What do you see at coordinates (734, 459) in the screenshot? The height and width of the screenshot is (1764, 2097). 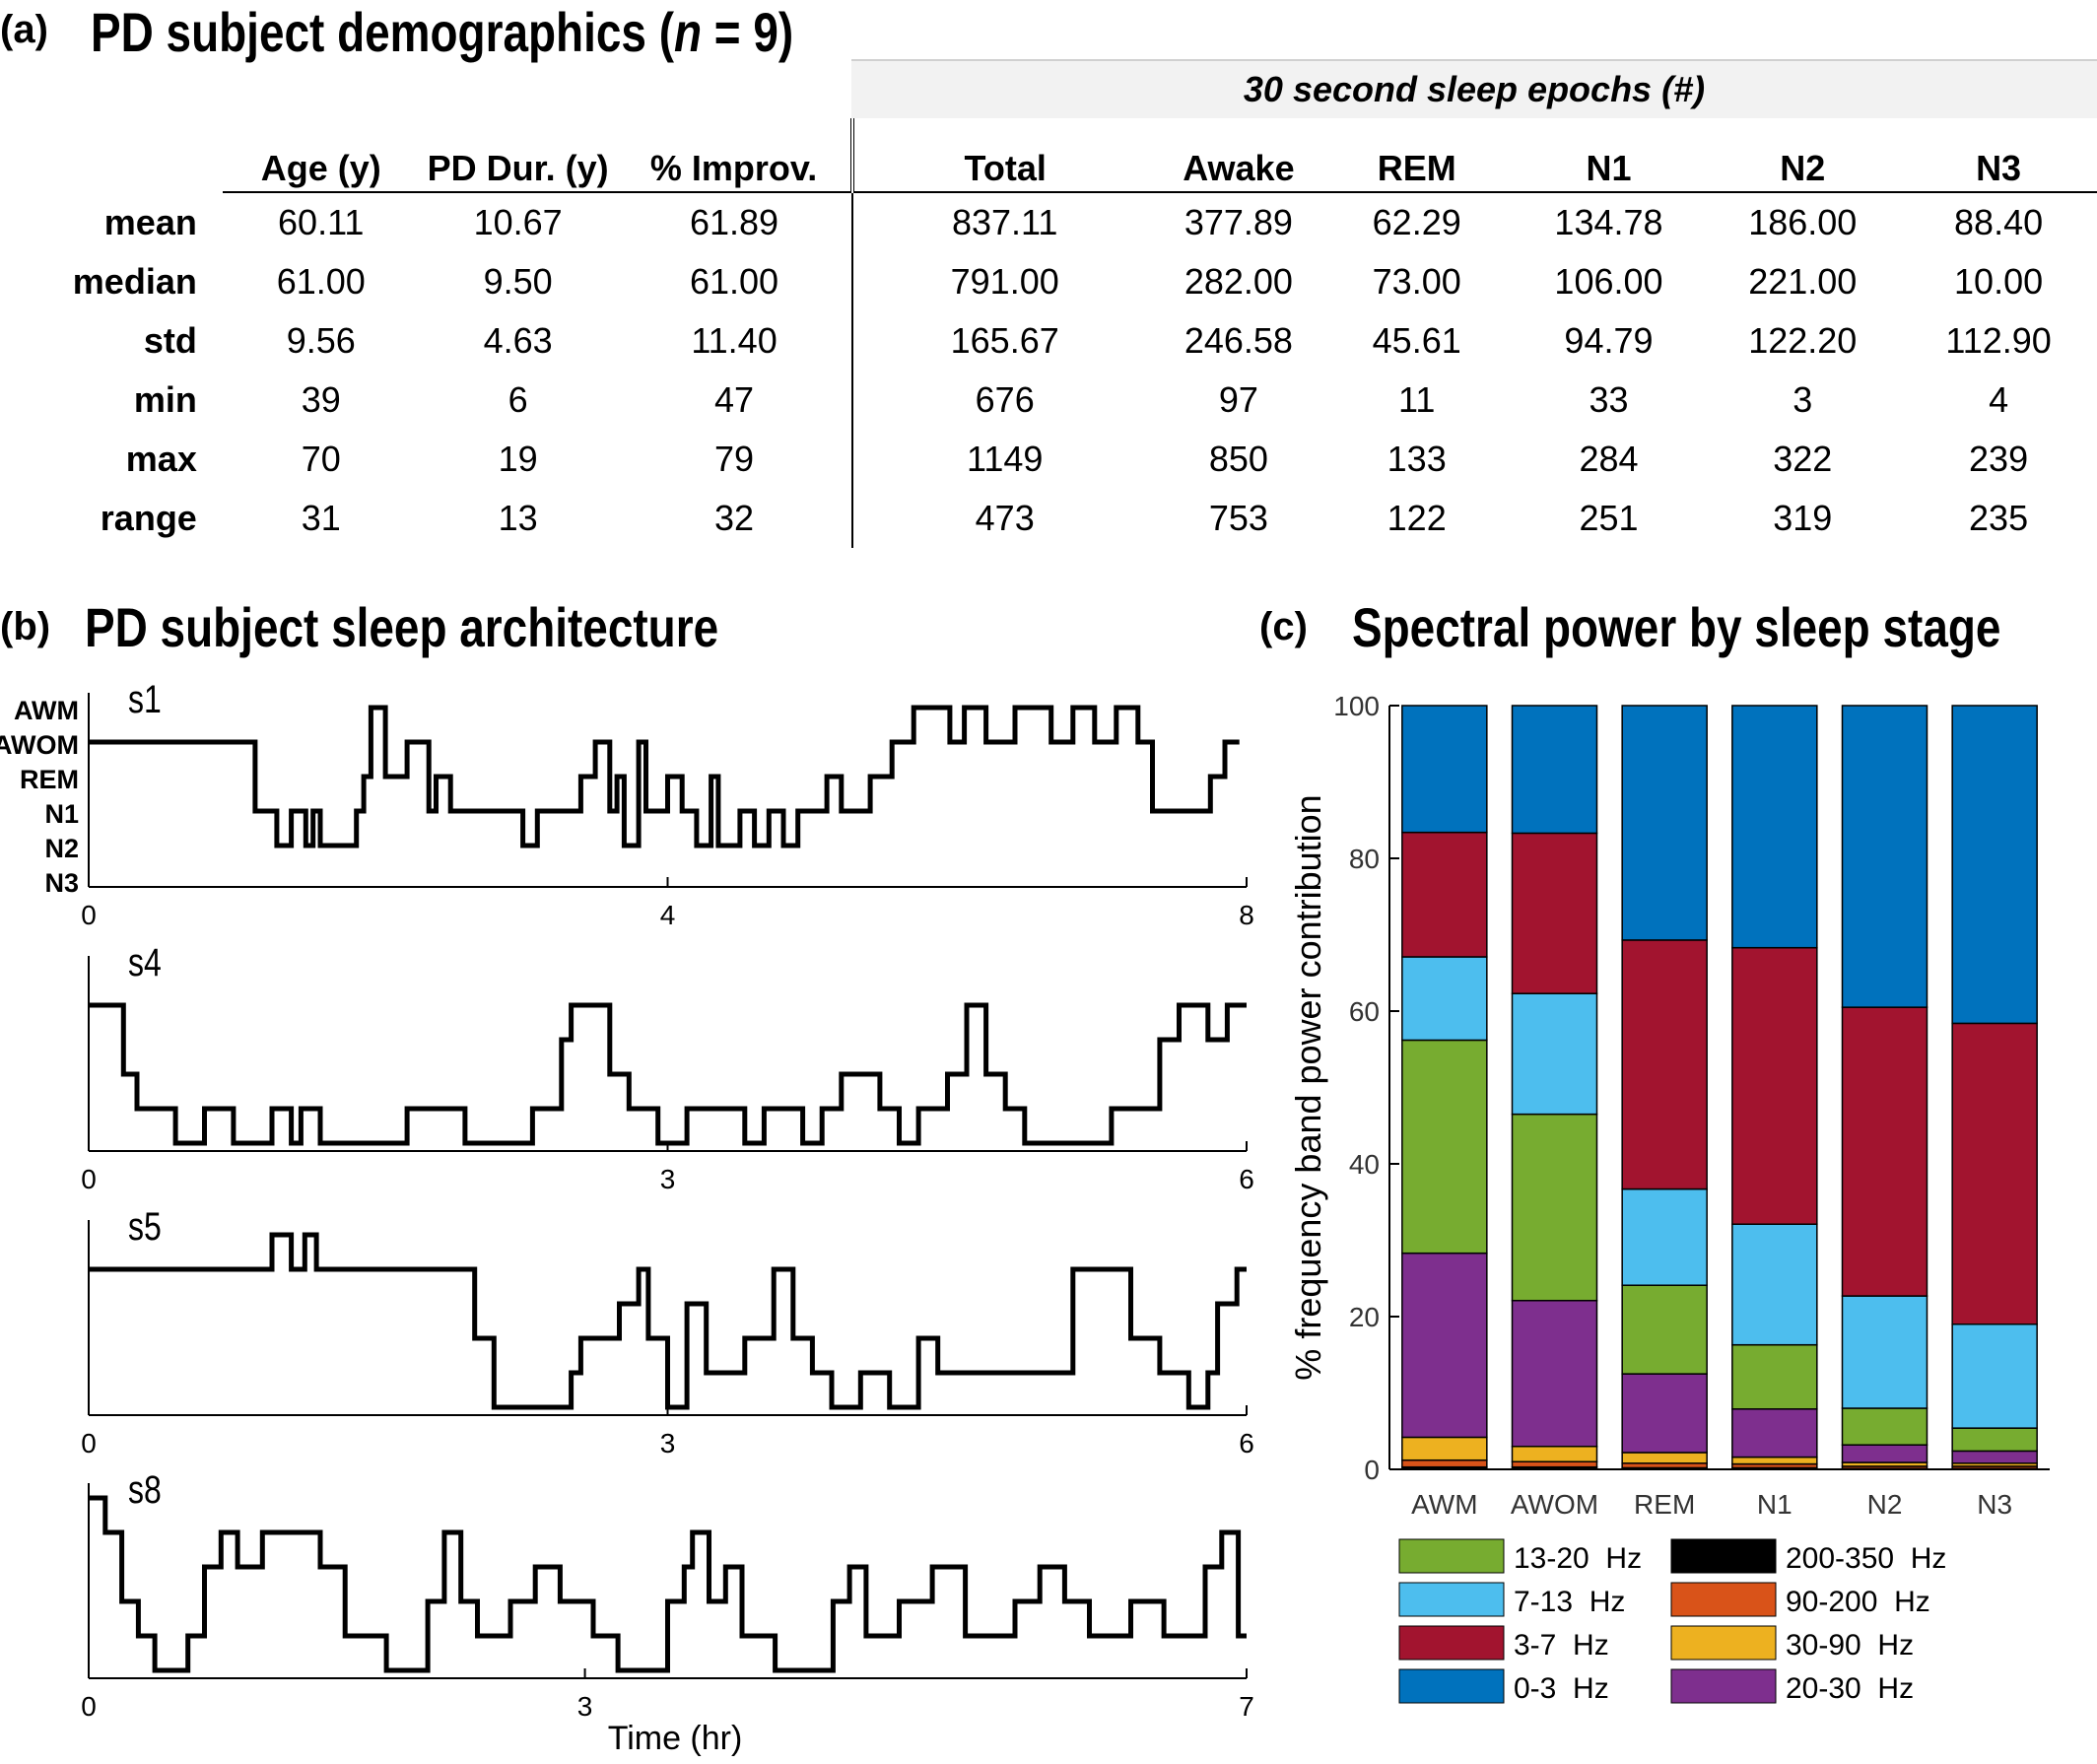 I see `table-cell: 79` at bounding box center [734, 459].